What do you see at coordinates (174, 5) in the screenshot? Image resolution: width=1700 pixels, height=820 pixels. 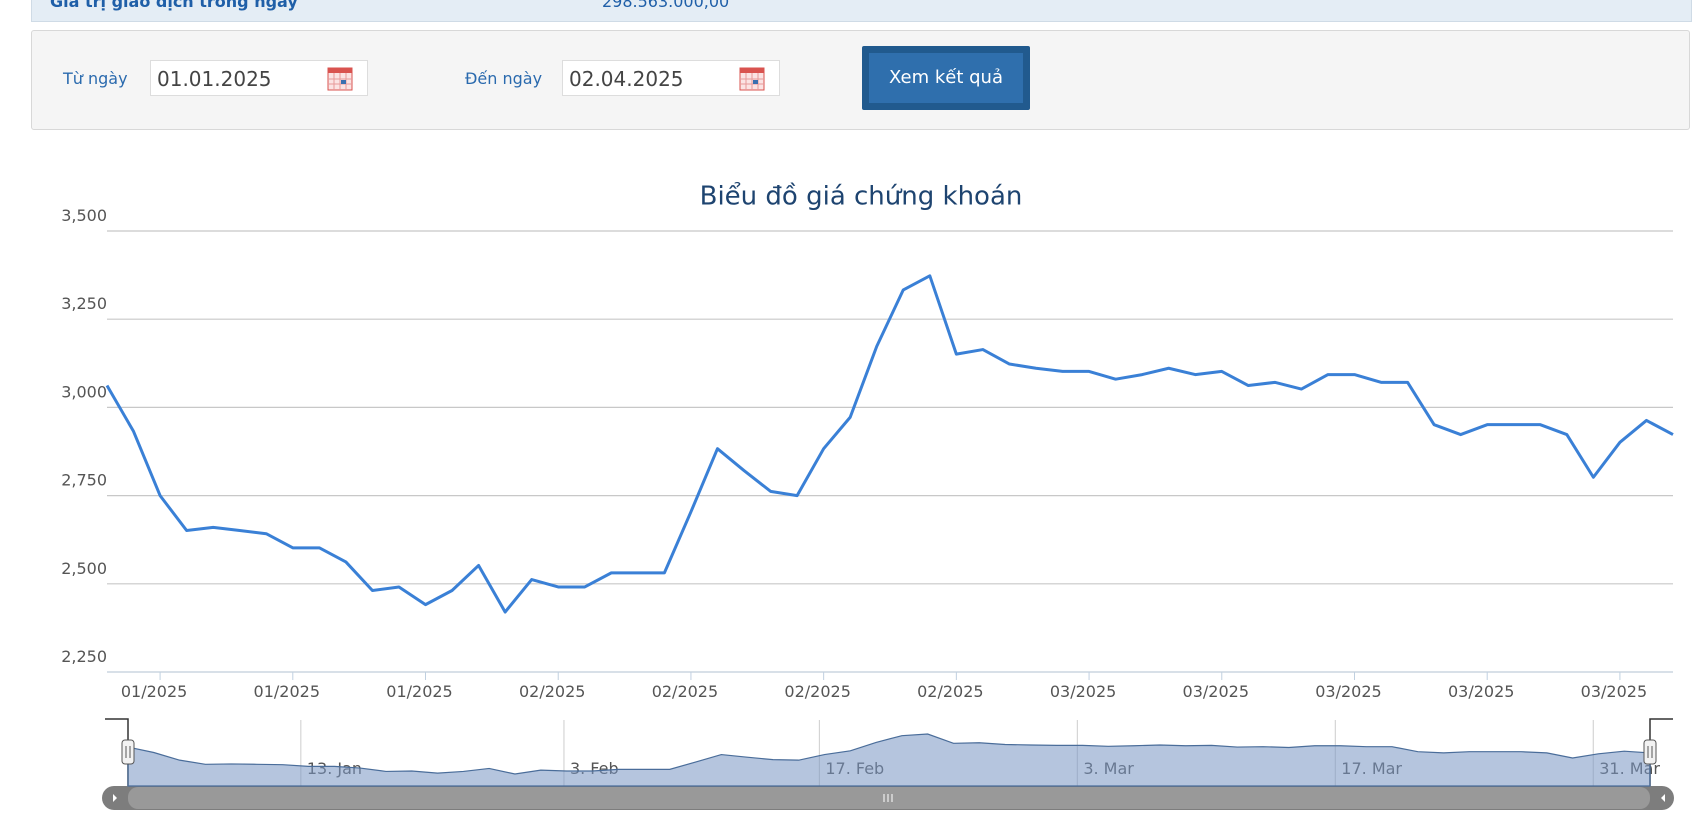 I see `info-label: Giá trị giao dịch trong ngày` at bounding box center [174, 5].